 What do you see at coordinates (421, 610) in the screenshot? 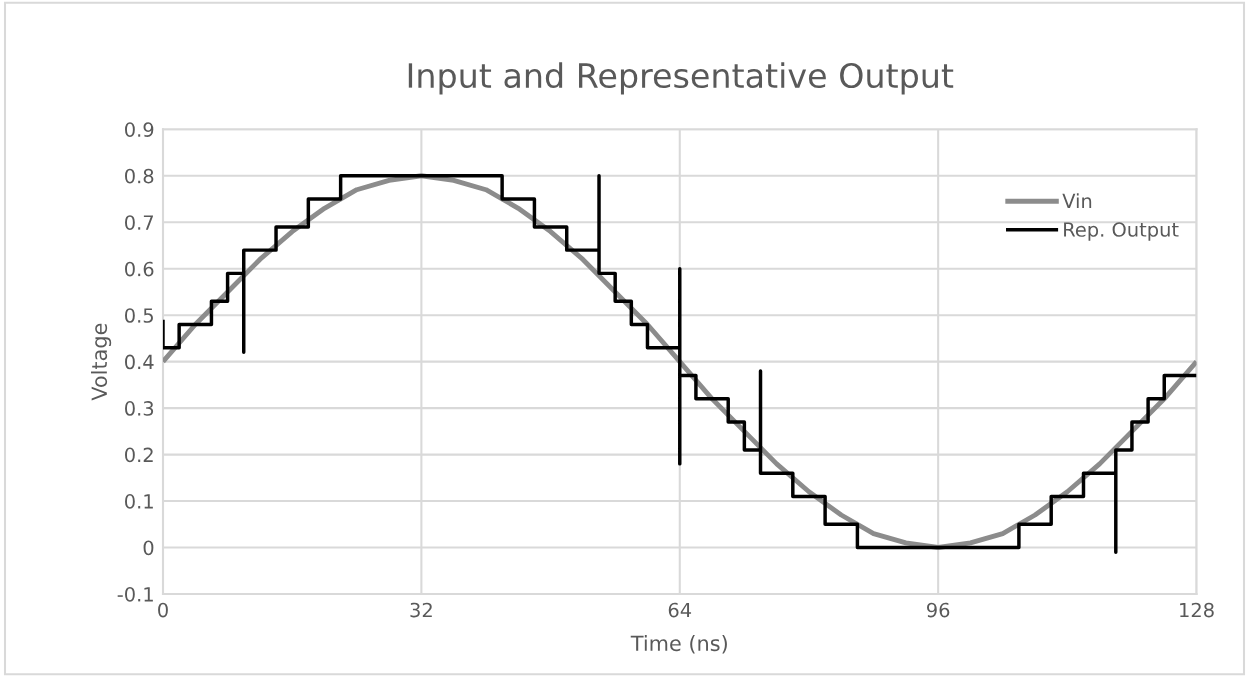
I see `x-tick-label: 32` at bounding box center [421, 610].